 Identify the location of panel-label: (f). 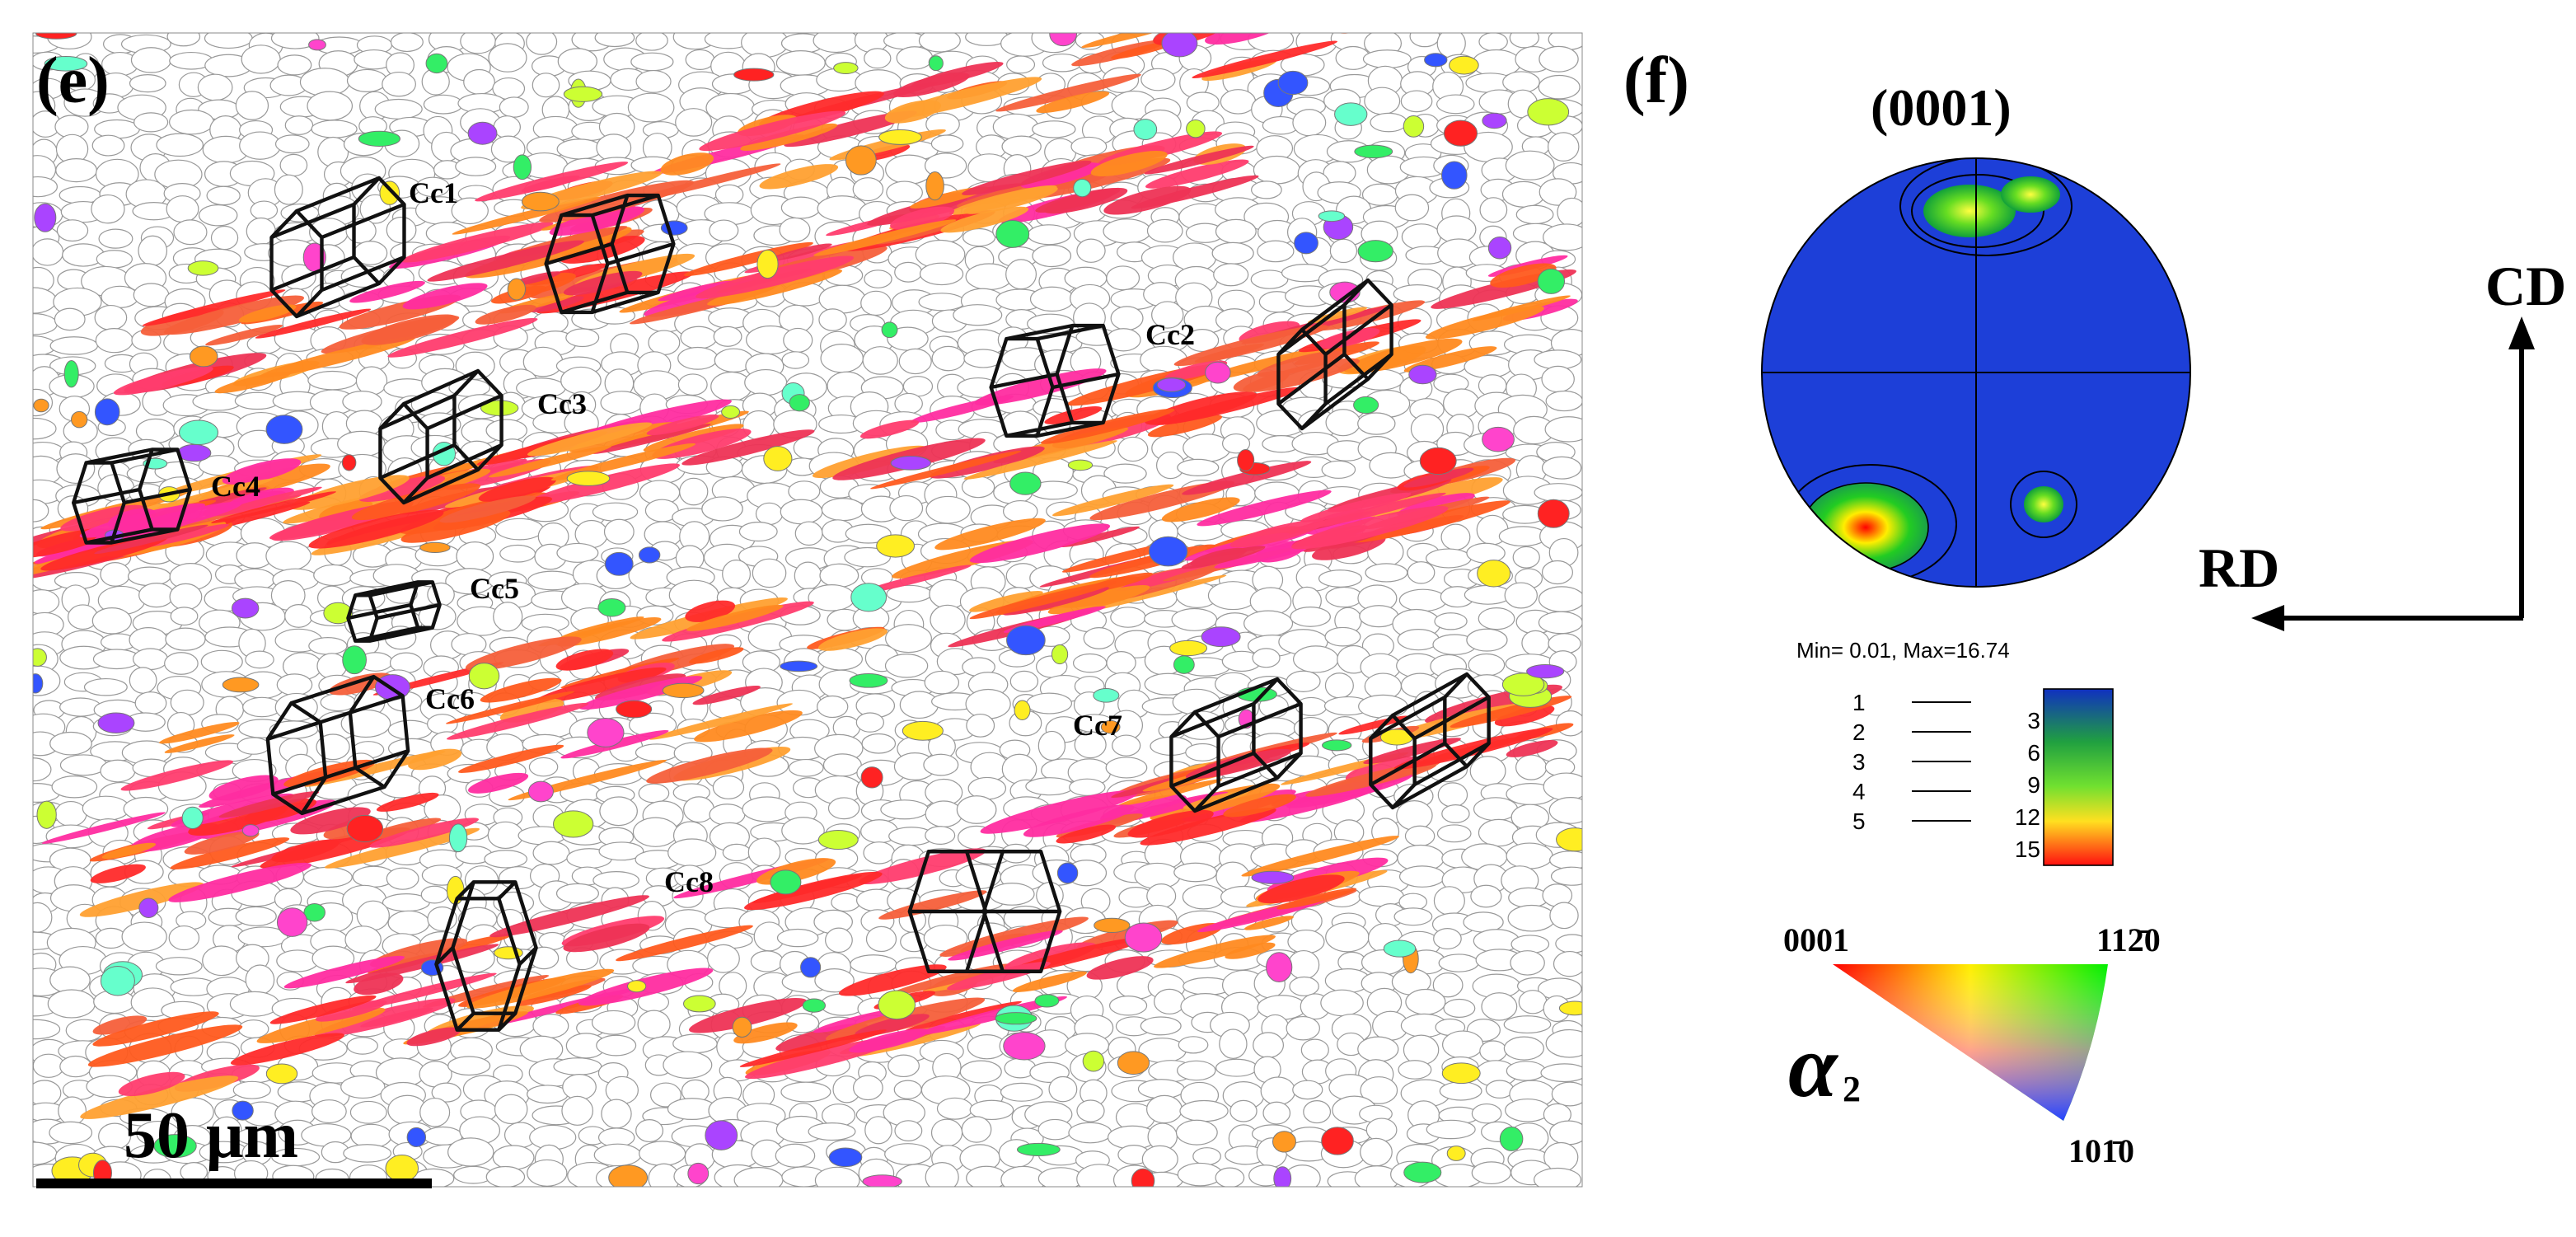
(1656, 81).